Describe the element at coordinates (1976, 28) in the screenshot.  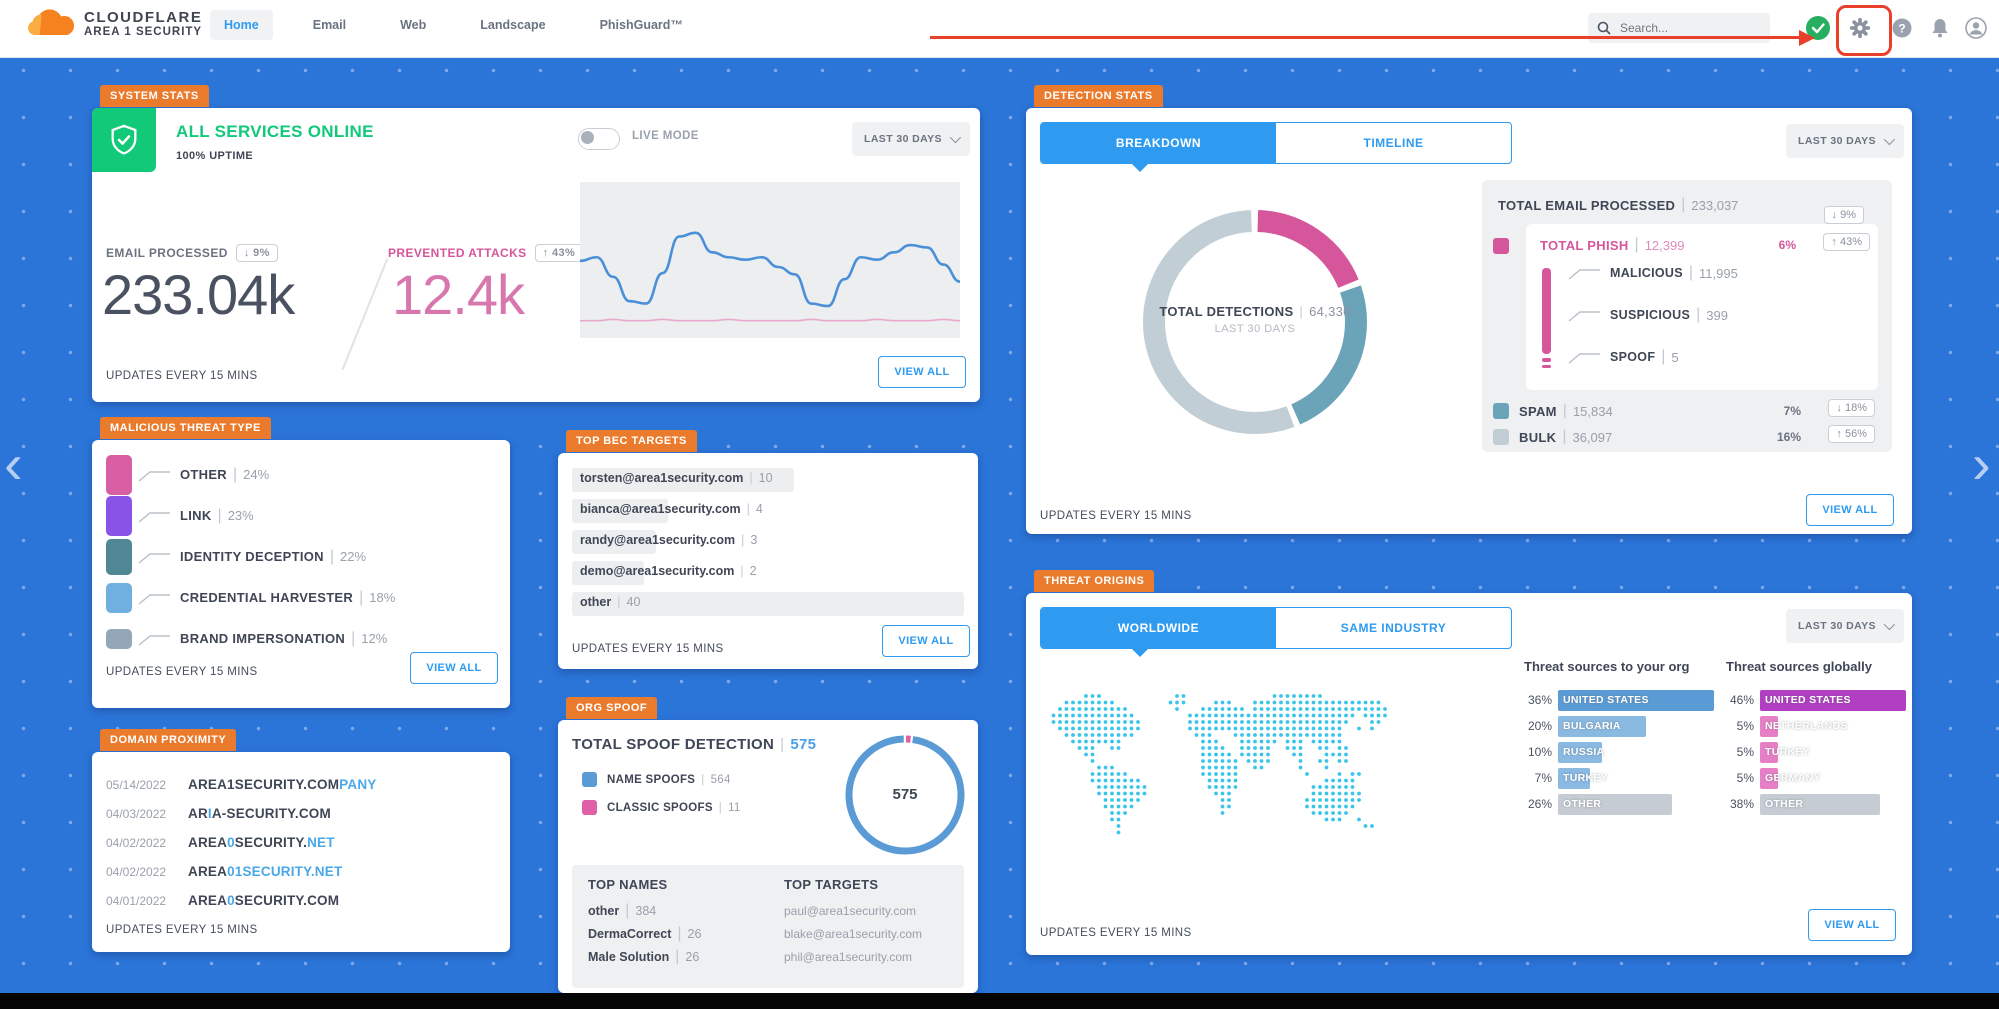
I see `account-button` at that location.